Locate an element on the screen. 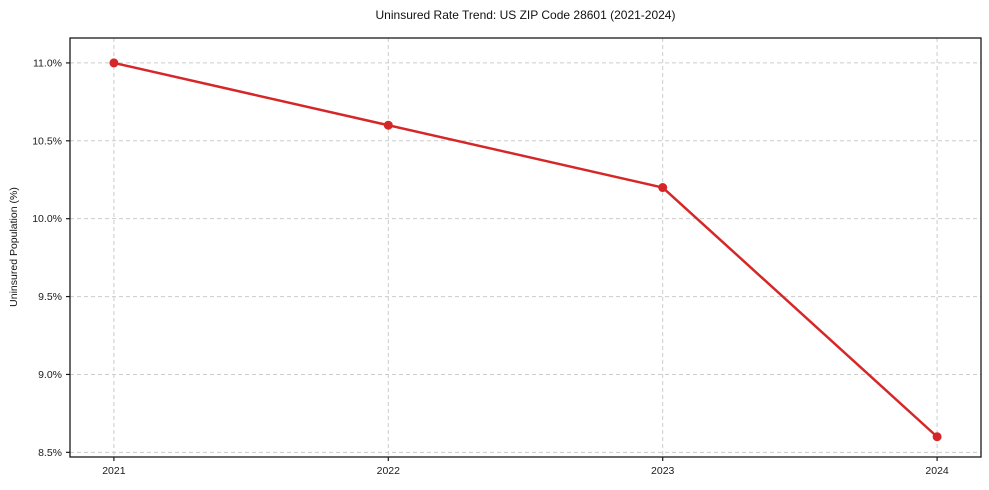 The image size is (989, 490). y-tick-label: 9.0% is located at coordinates (50, 375).